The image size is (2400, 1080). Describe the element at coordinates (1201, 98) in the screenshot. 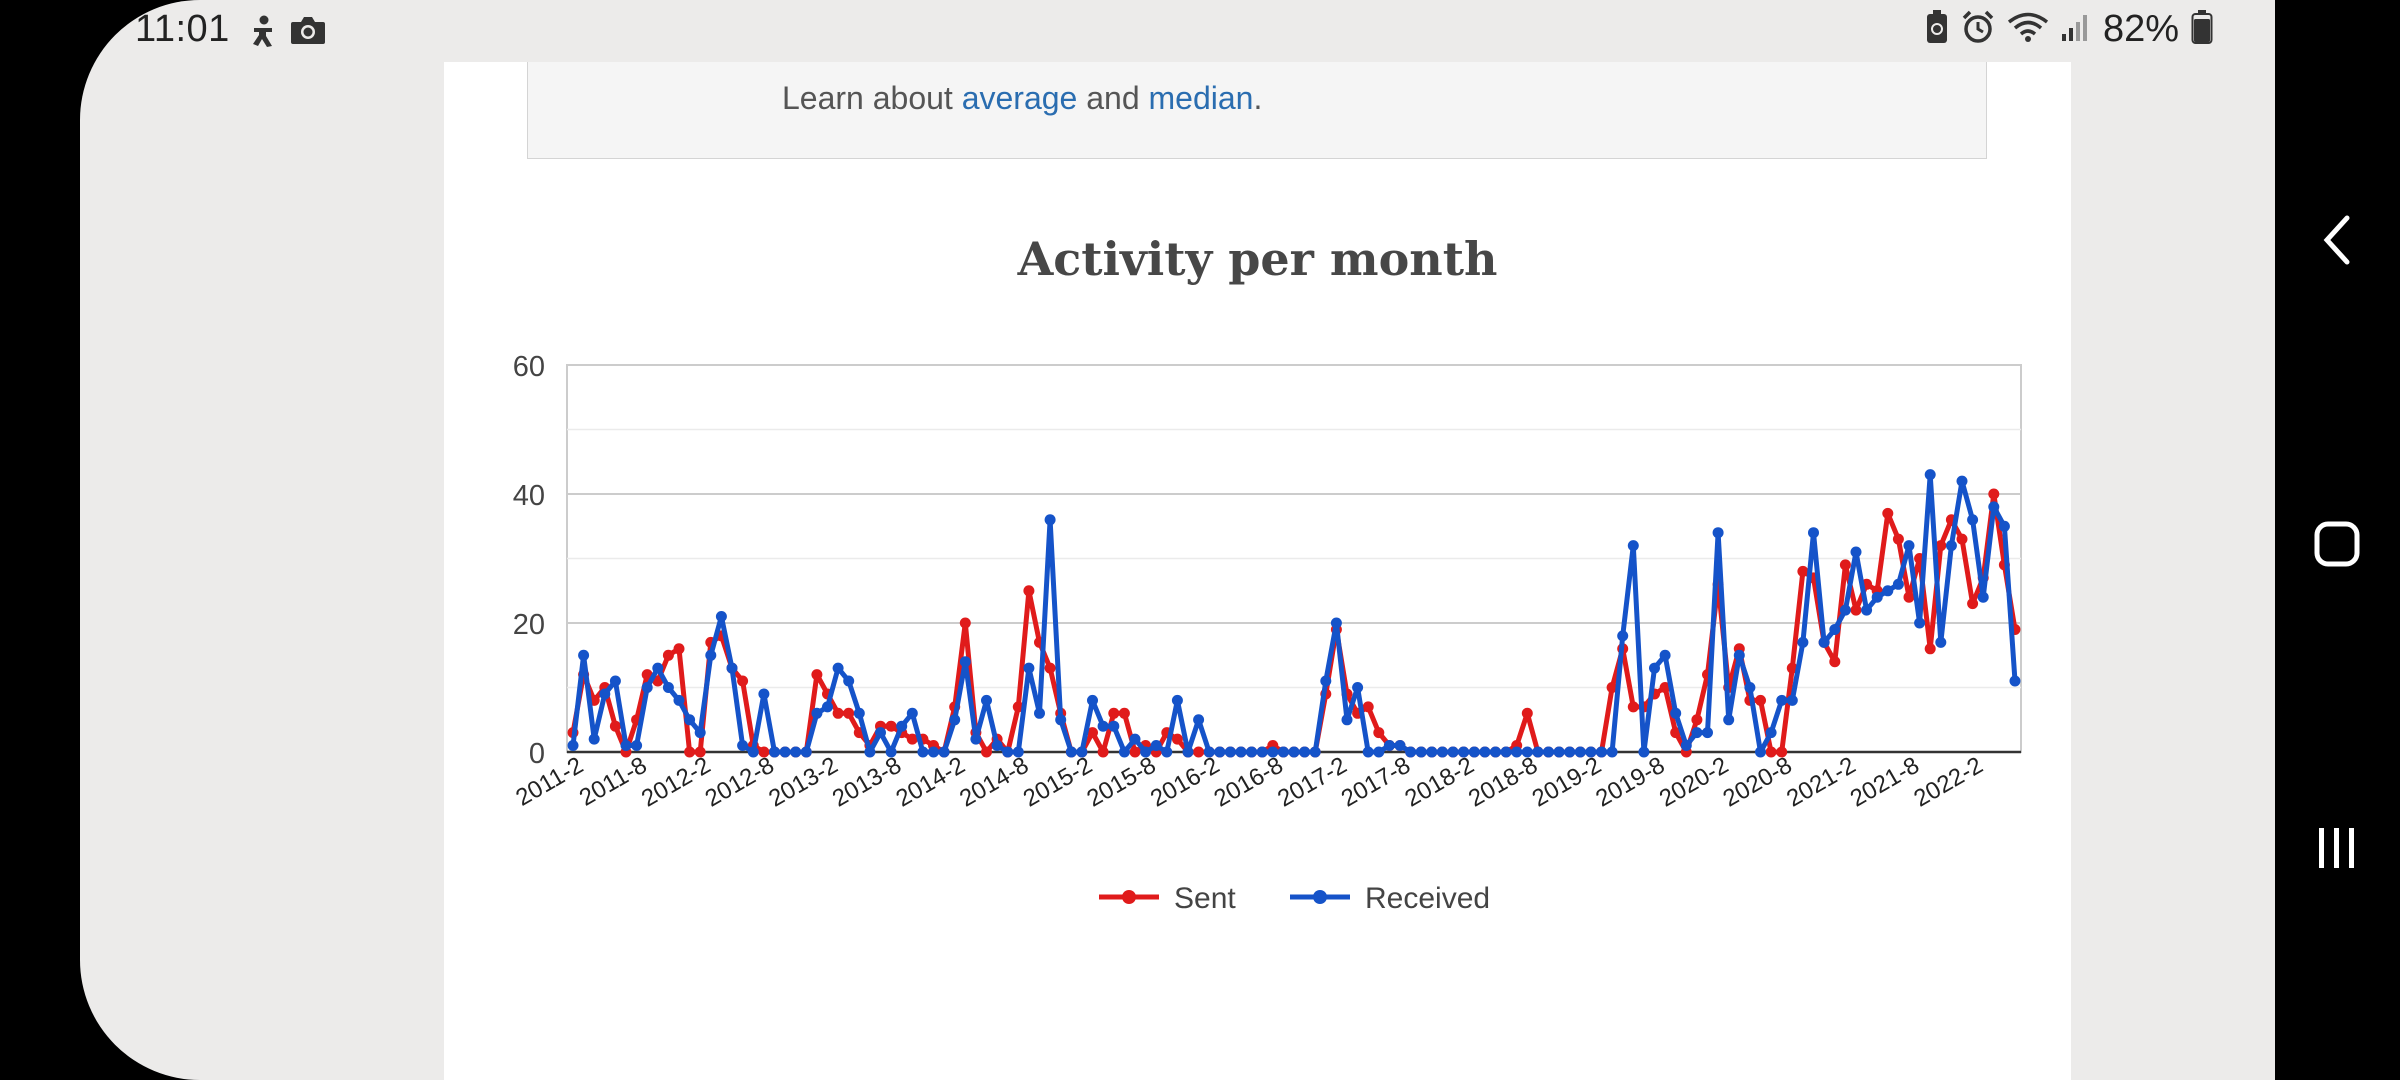

I see `median-link: median` at that location.